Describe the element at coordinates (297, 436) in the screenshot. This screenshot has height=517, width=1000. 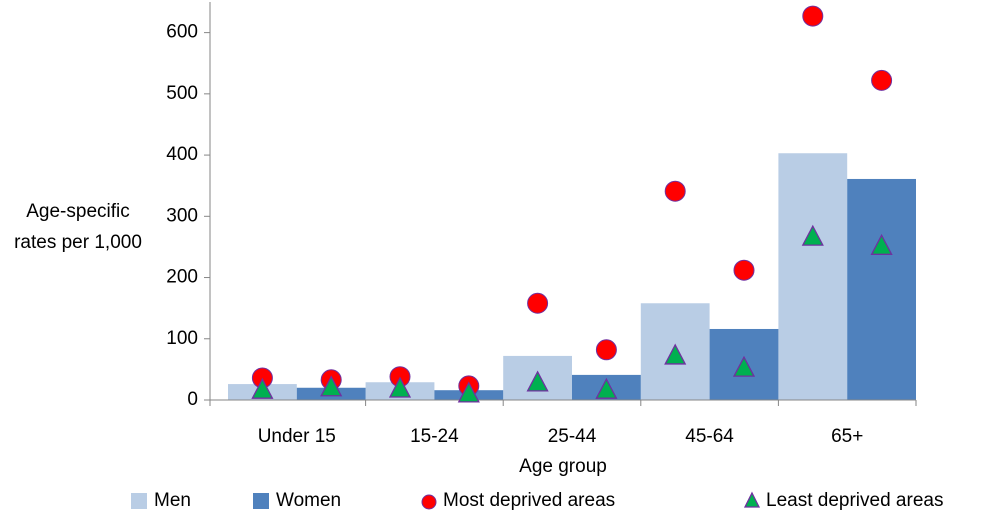
I see `x-tick-label: Under 15` at that location.